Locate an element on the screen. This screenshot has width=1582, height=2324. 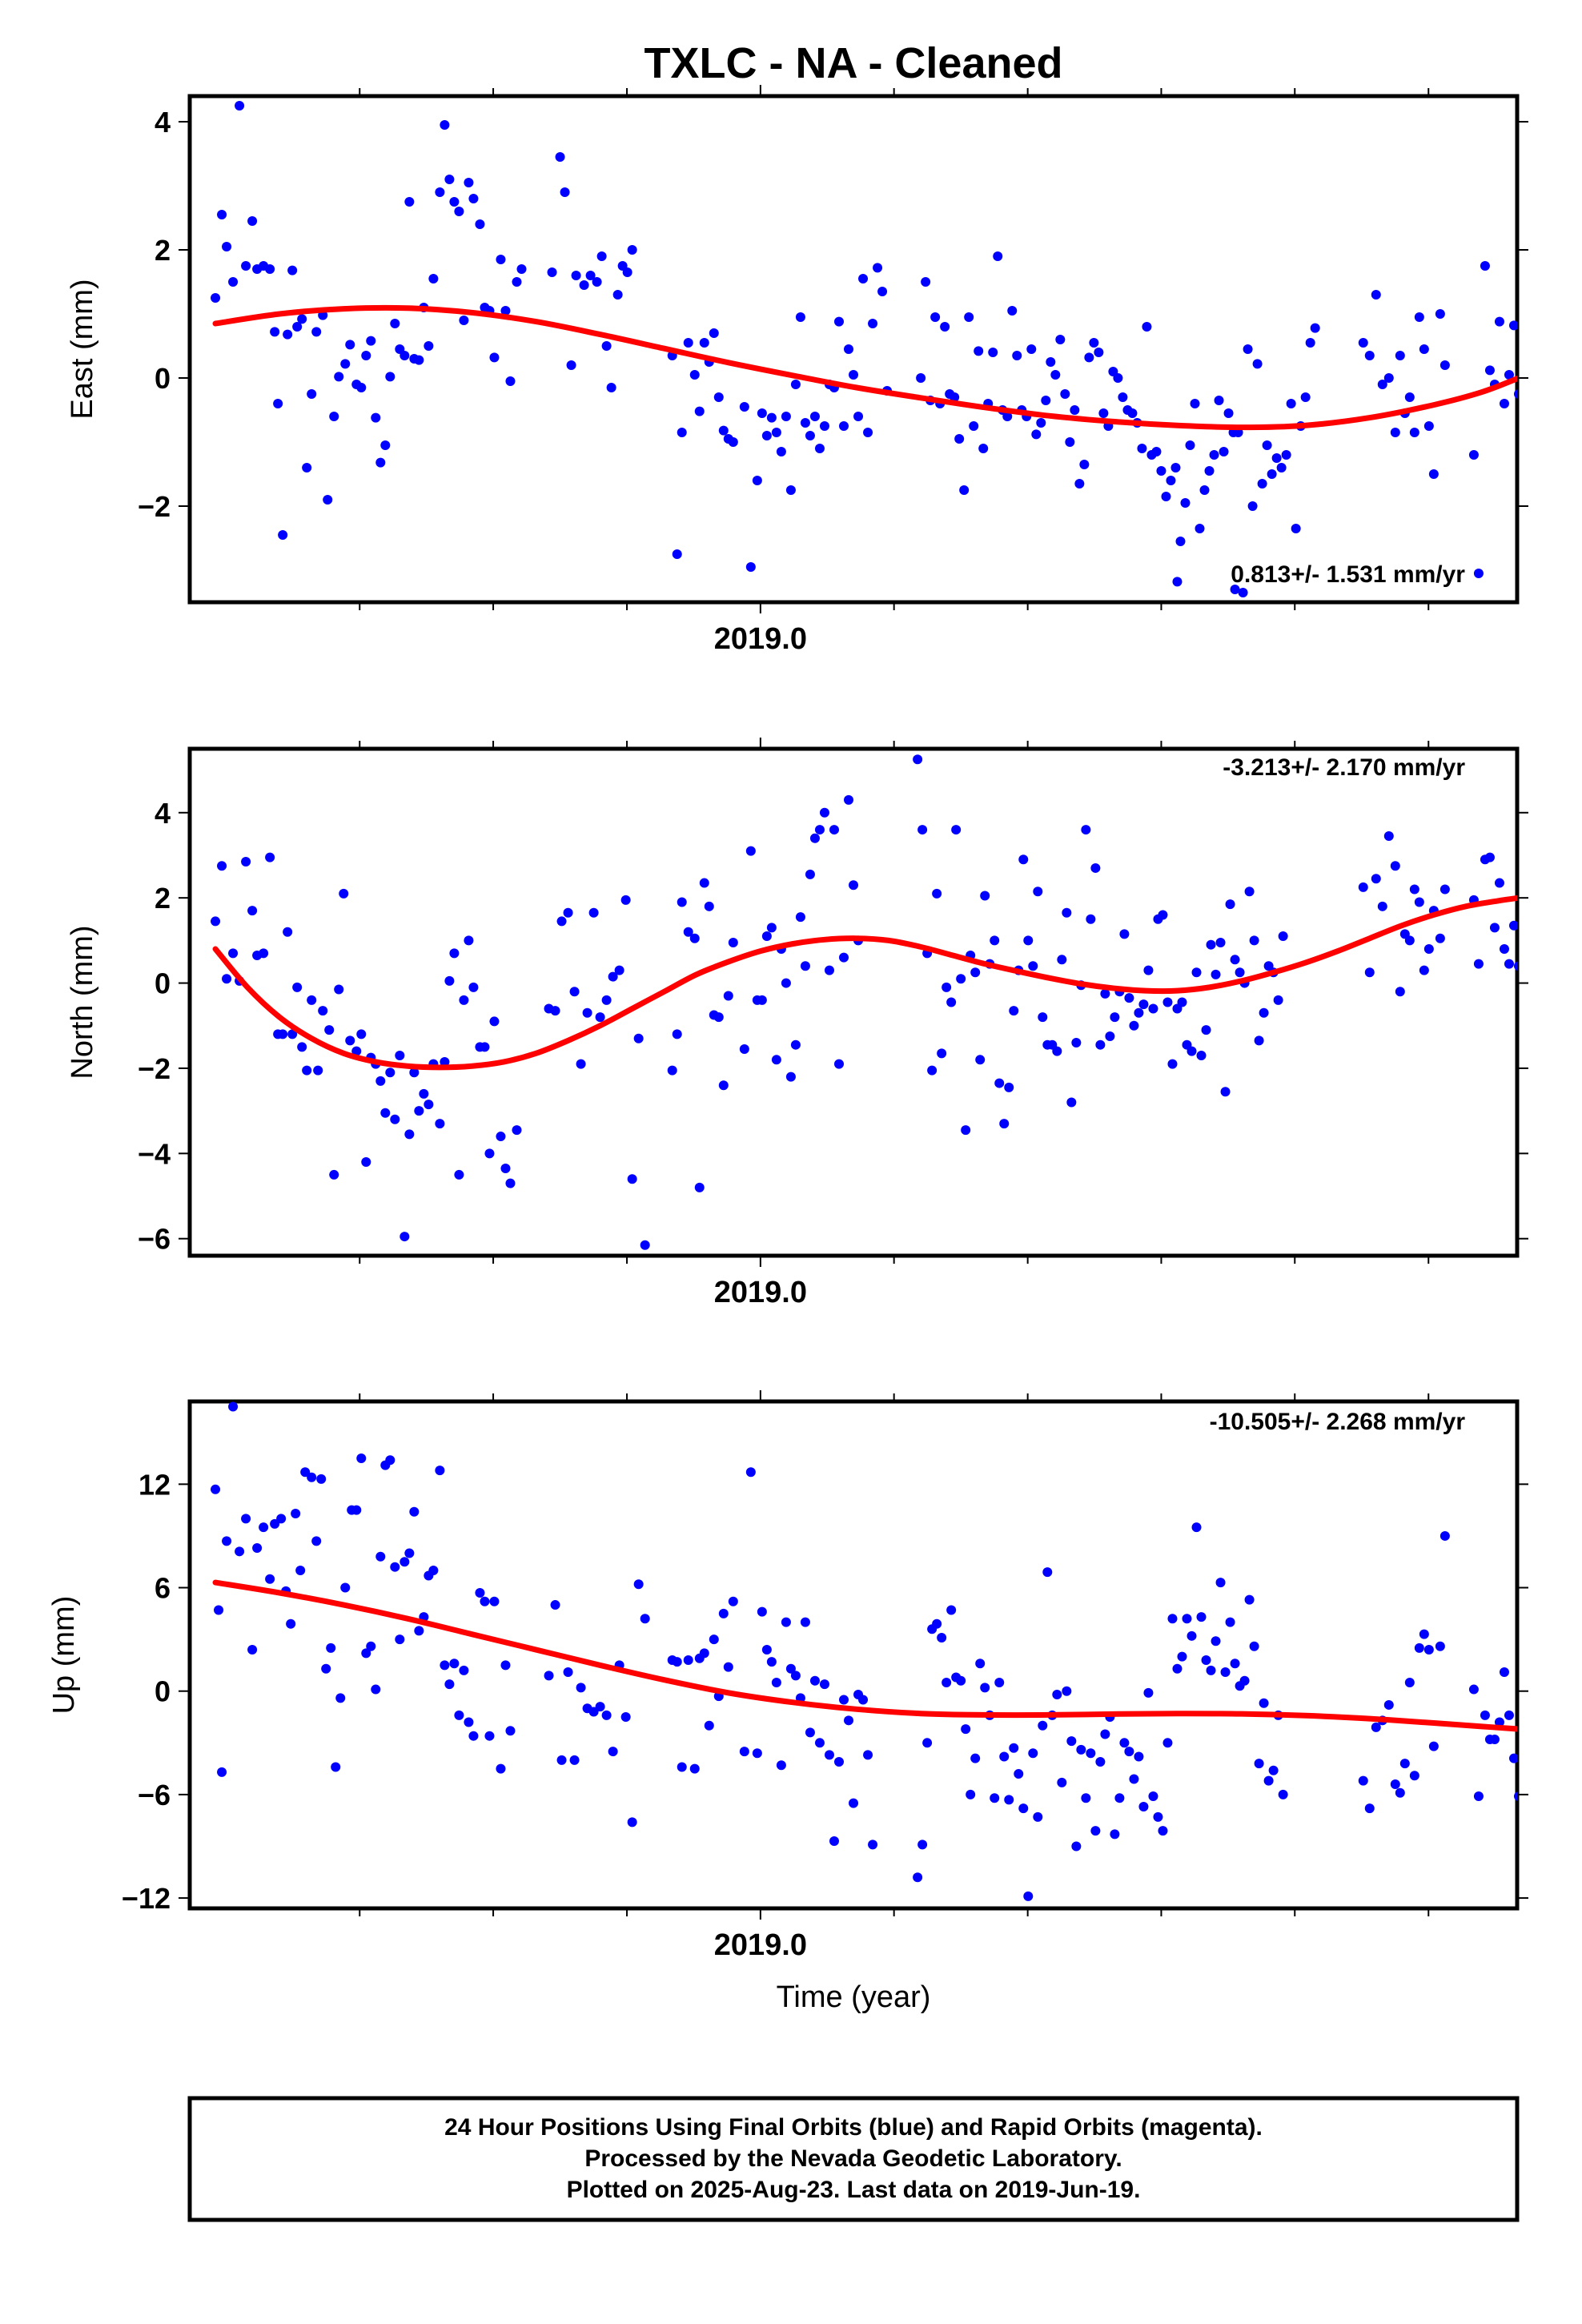
y-tick-label: 4 is located at coordinates (163, 123).